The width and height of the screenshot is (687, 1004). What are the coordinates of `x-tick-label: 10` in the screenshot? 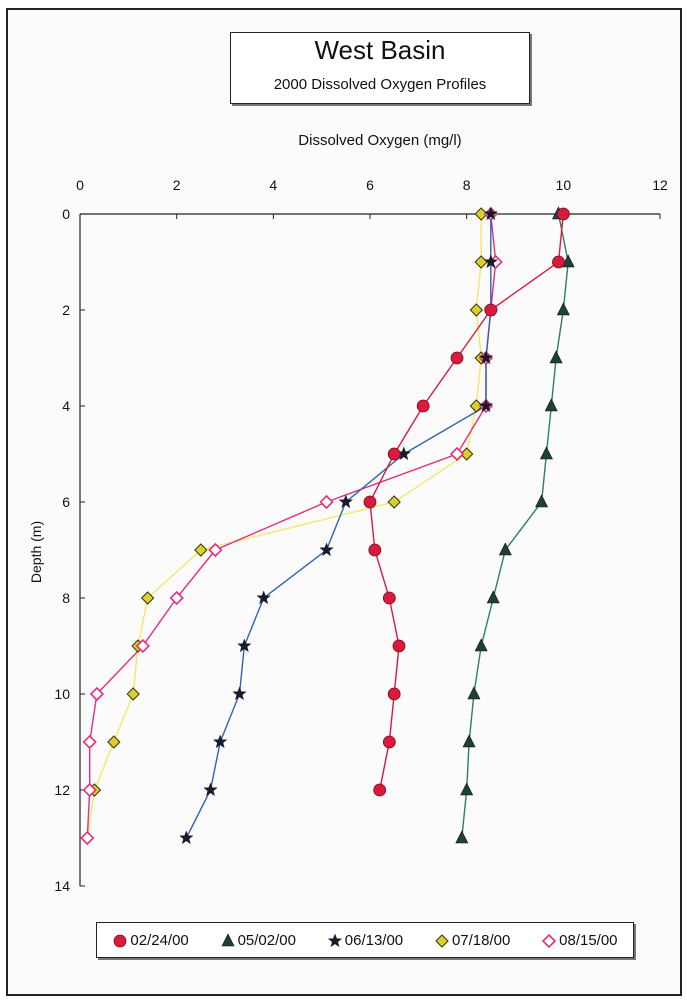 It's located at (564, 185).